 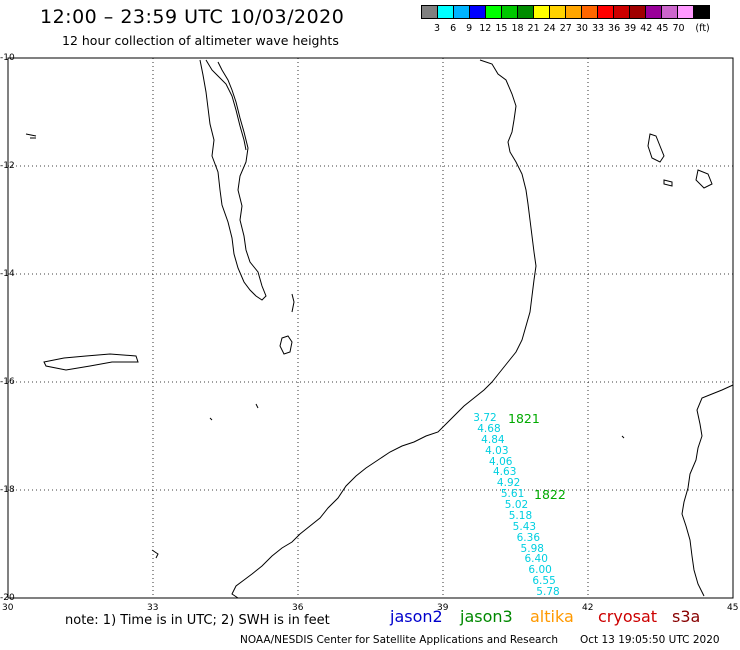 What do you see at coordinates (286, 345) in the screenshot?
I see `lake-chilwa` at bounding box center [286, 345].